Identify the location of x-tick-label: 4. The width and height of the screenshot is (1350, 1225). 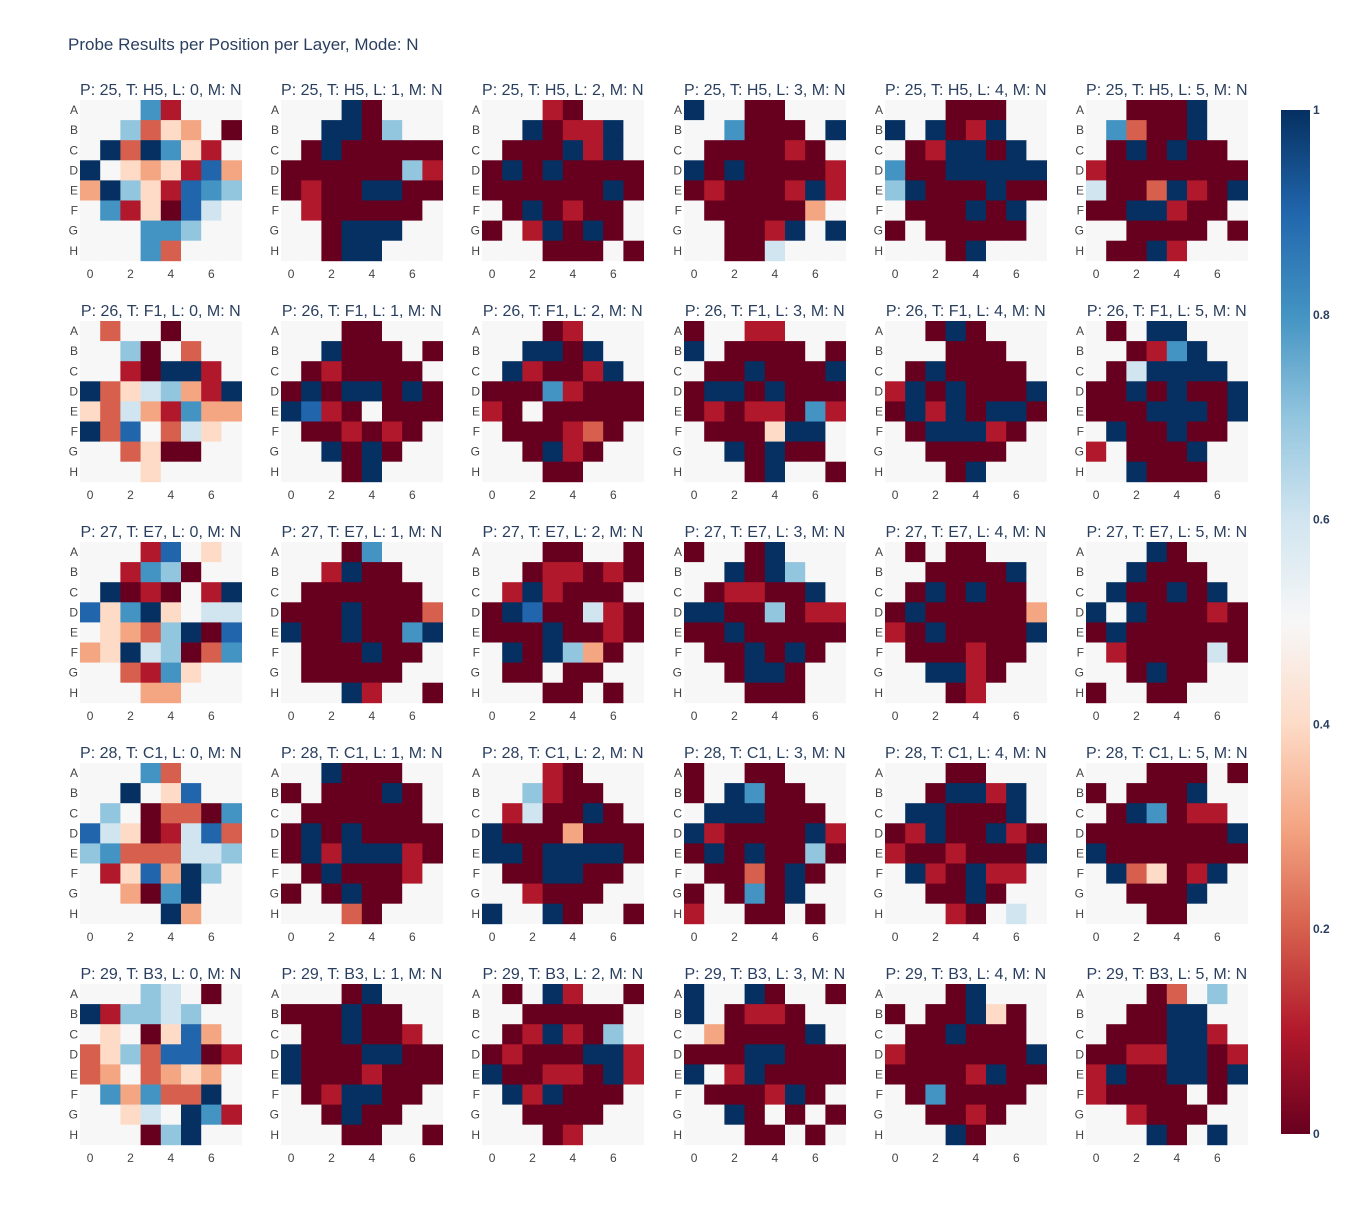
(171, 274).